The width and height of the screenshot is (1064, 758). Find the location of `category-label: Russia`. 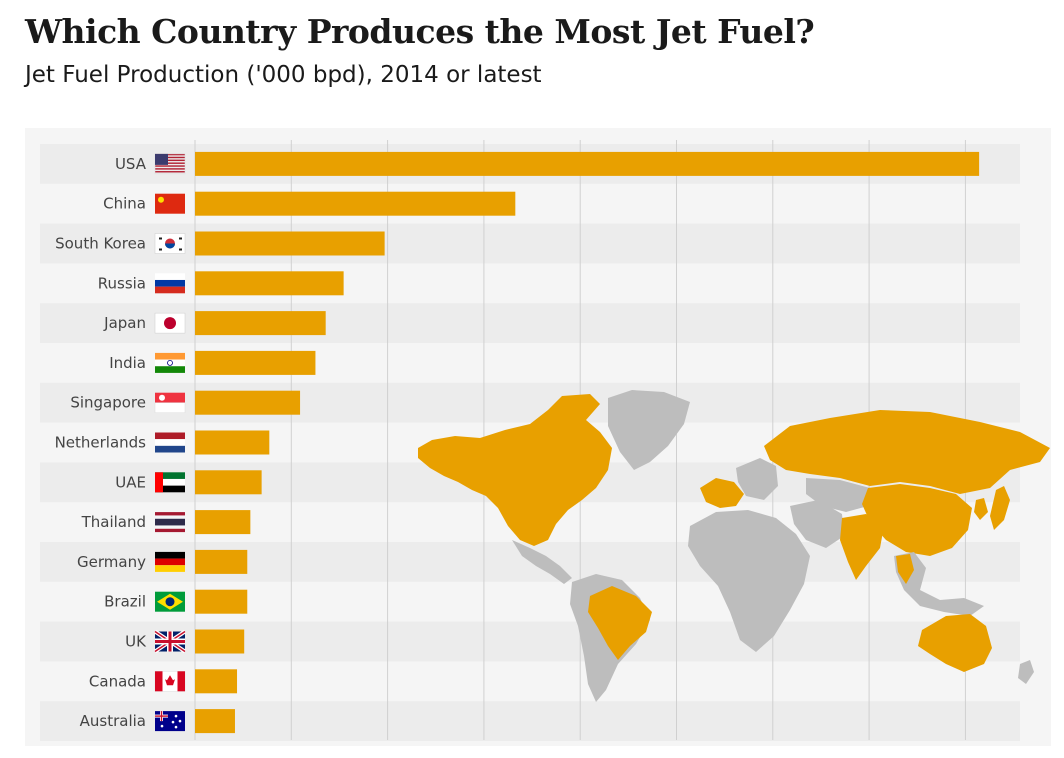

category-label: Russia is located at coordinates (122, 283).